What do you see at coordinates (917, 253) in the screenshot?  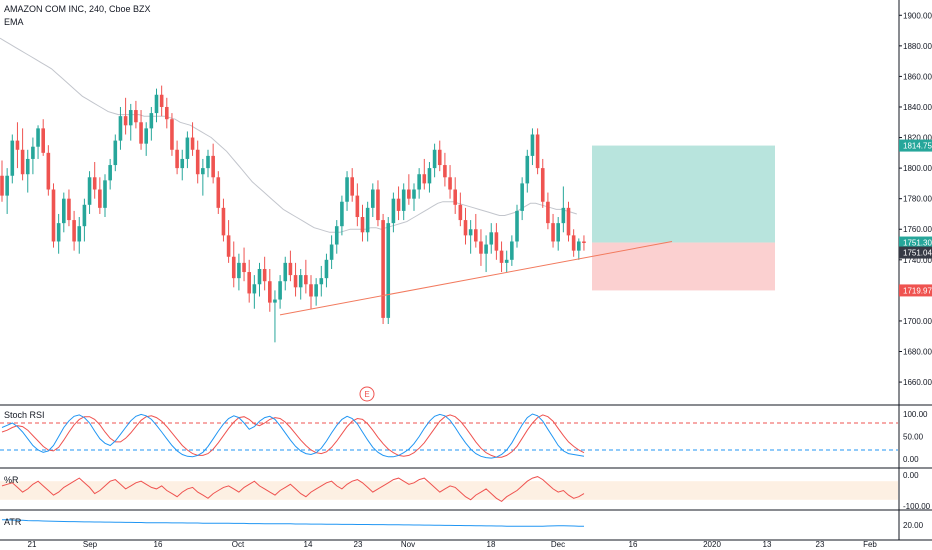 I see `price-label-2: 1751.04` at bounding box center [917, 253].